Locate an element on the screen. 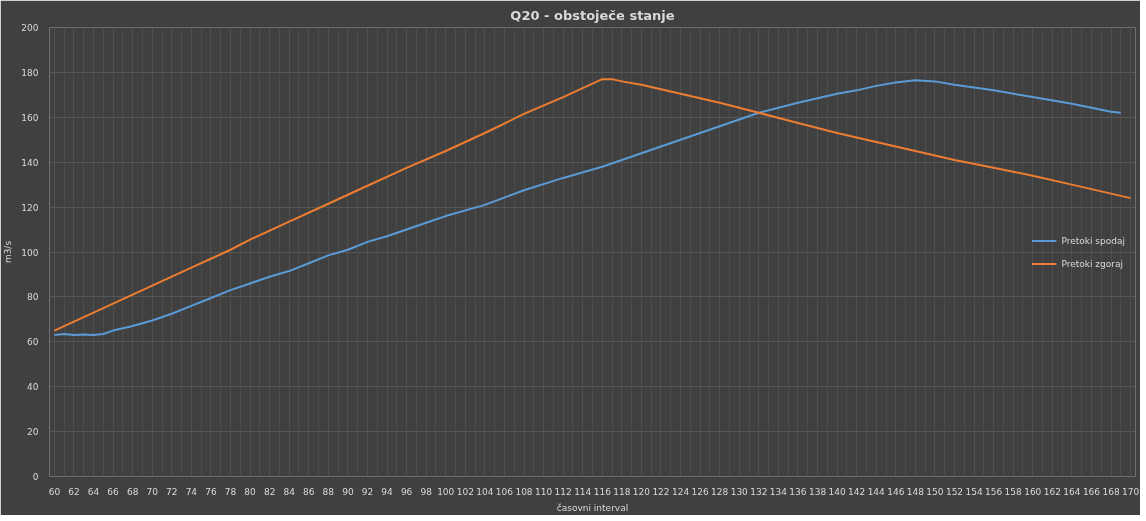 Image resolution: width=1146 pixels, height=521 pixels. x-tick-label: 154 is located at coordinates (974, 491).